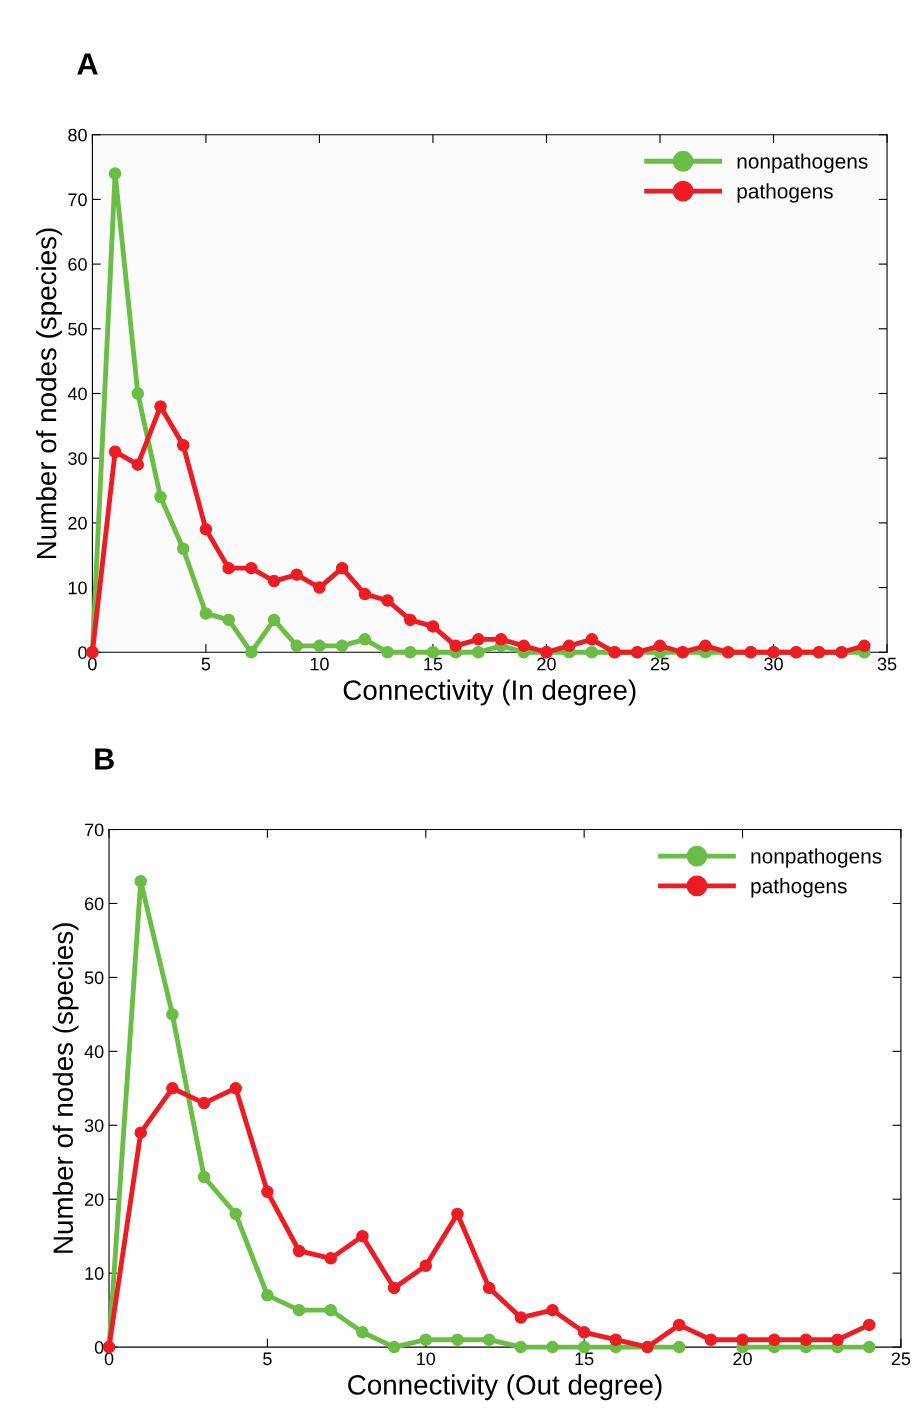 This screenshot has height=1418, width=924. What do you see at coordinates (77, 135) in the screenshot?
I see `y-tick-label: 80` at bounding box center [77, 135].